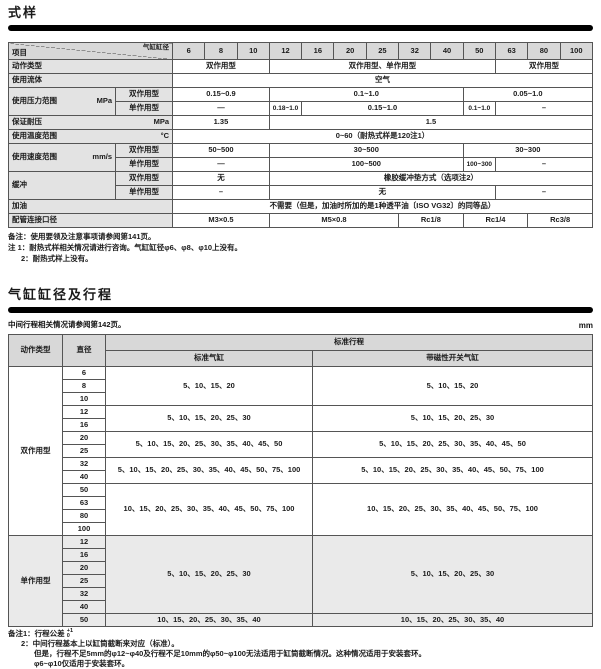 The image size is (601, 669). What do you see at coordinates (84, 373) in the screenshot?
I see `bore-cell: 6` at bounding box center [84, 373].